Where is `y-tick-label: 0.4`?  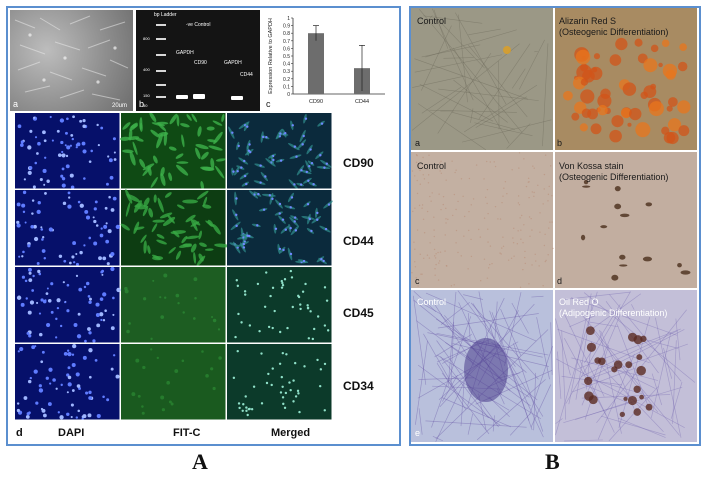
y-tick-label: 0.4 is located at coordinates (286, 65).